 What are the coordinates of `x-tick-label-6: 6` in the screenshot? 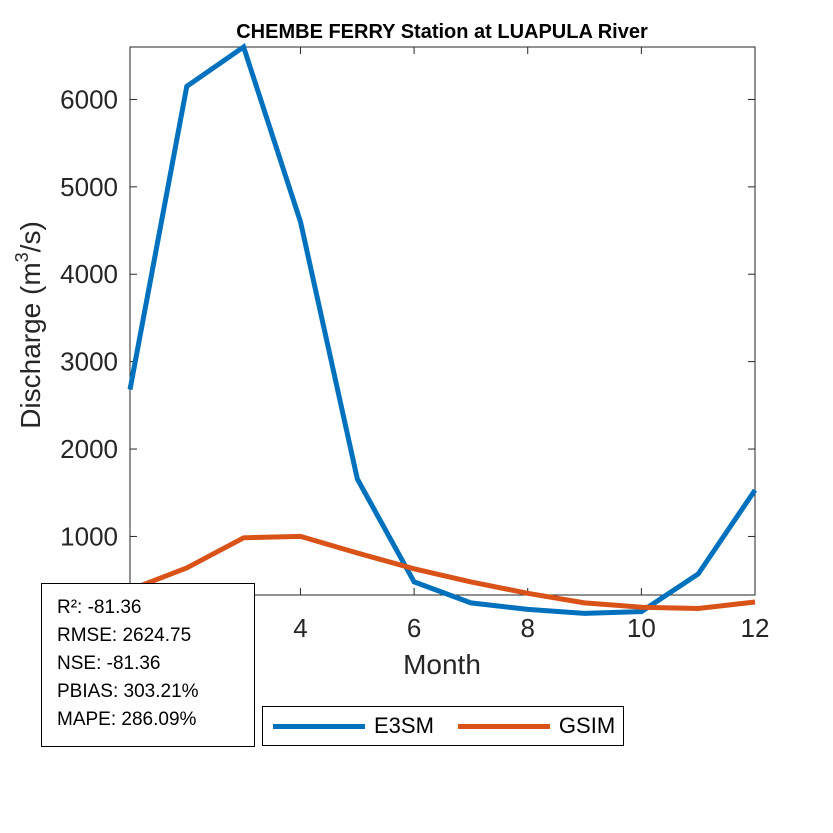 It's located at (414, 628).